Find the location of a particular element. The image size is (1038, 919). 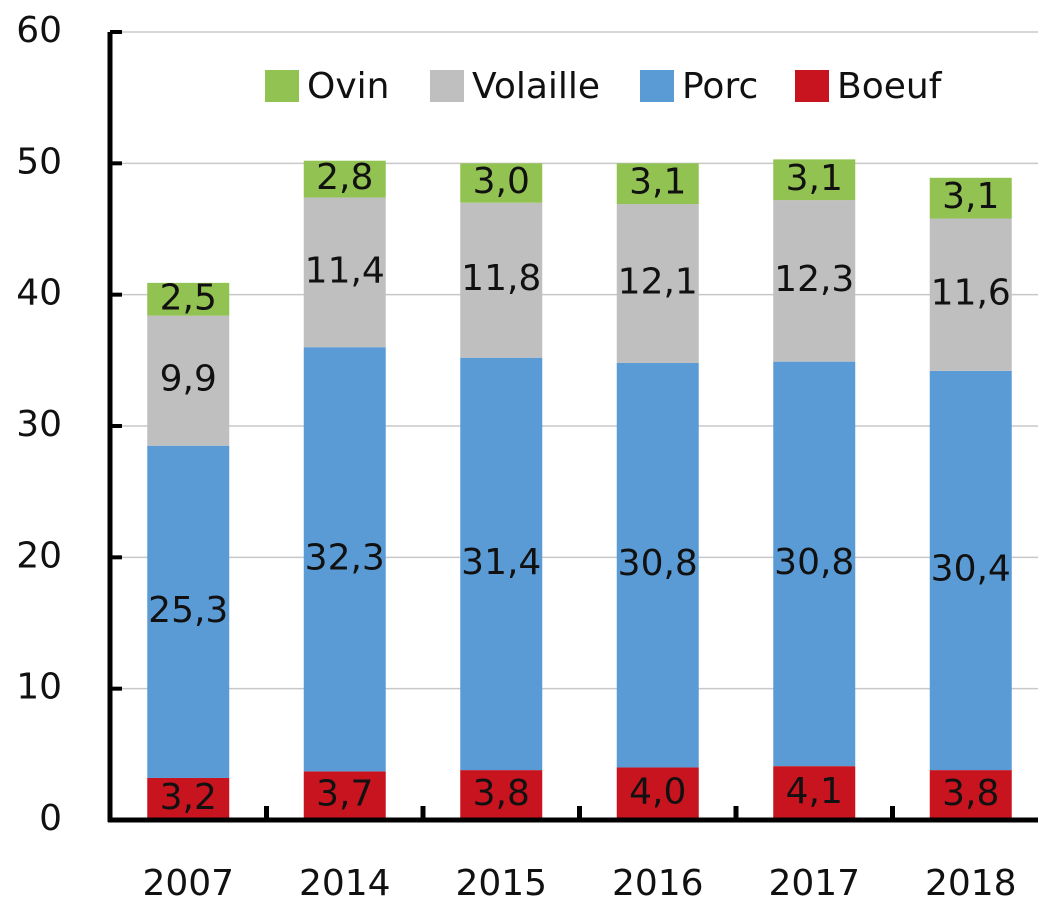

data-label: 4,0 is located at coordinates (657, 792).